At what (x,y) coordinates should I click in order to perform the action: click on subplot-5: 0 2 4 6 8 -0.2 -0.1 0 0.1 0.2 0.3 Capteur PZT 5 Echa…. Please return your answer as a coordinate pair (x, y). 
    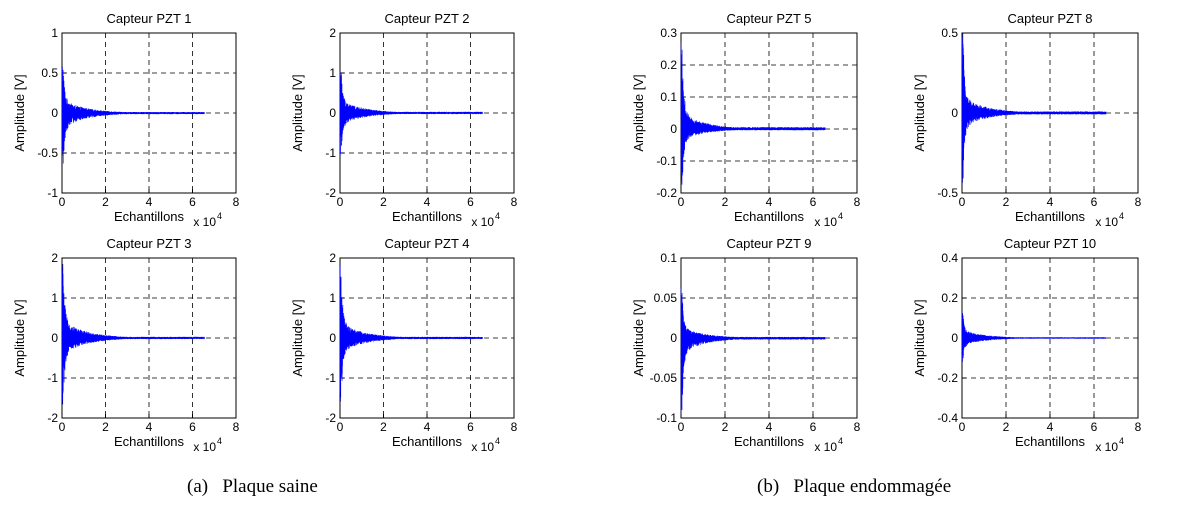
    Looking at the image, I should click on (746, 120).